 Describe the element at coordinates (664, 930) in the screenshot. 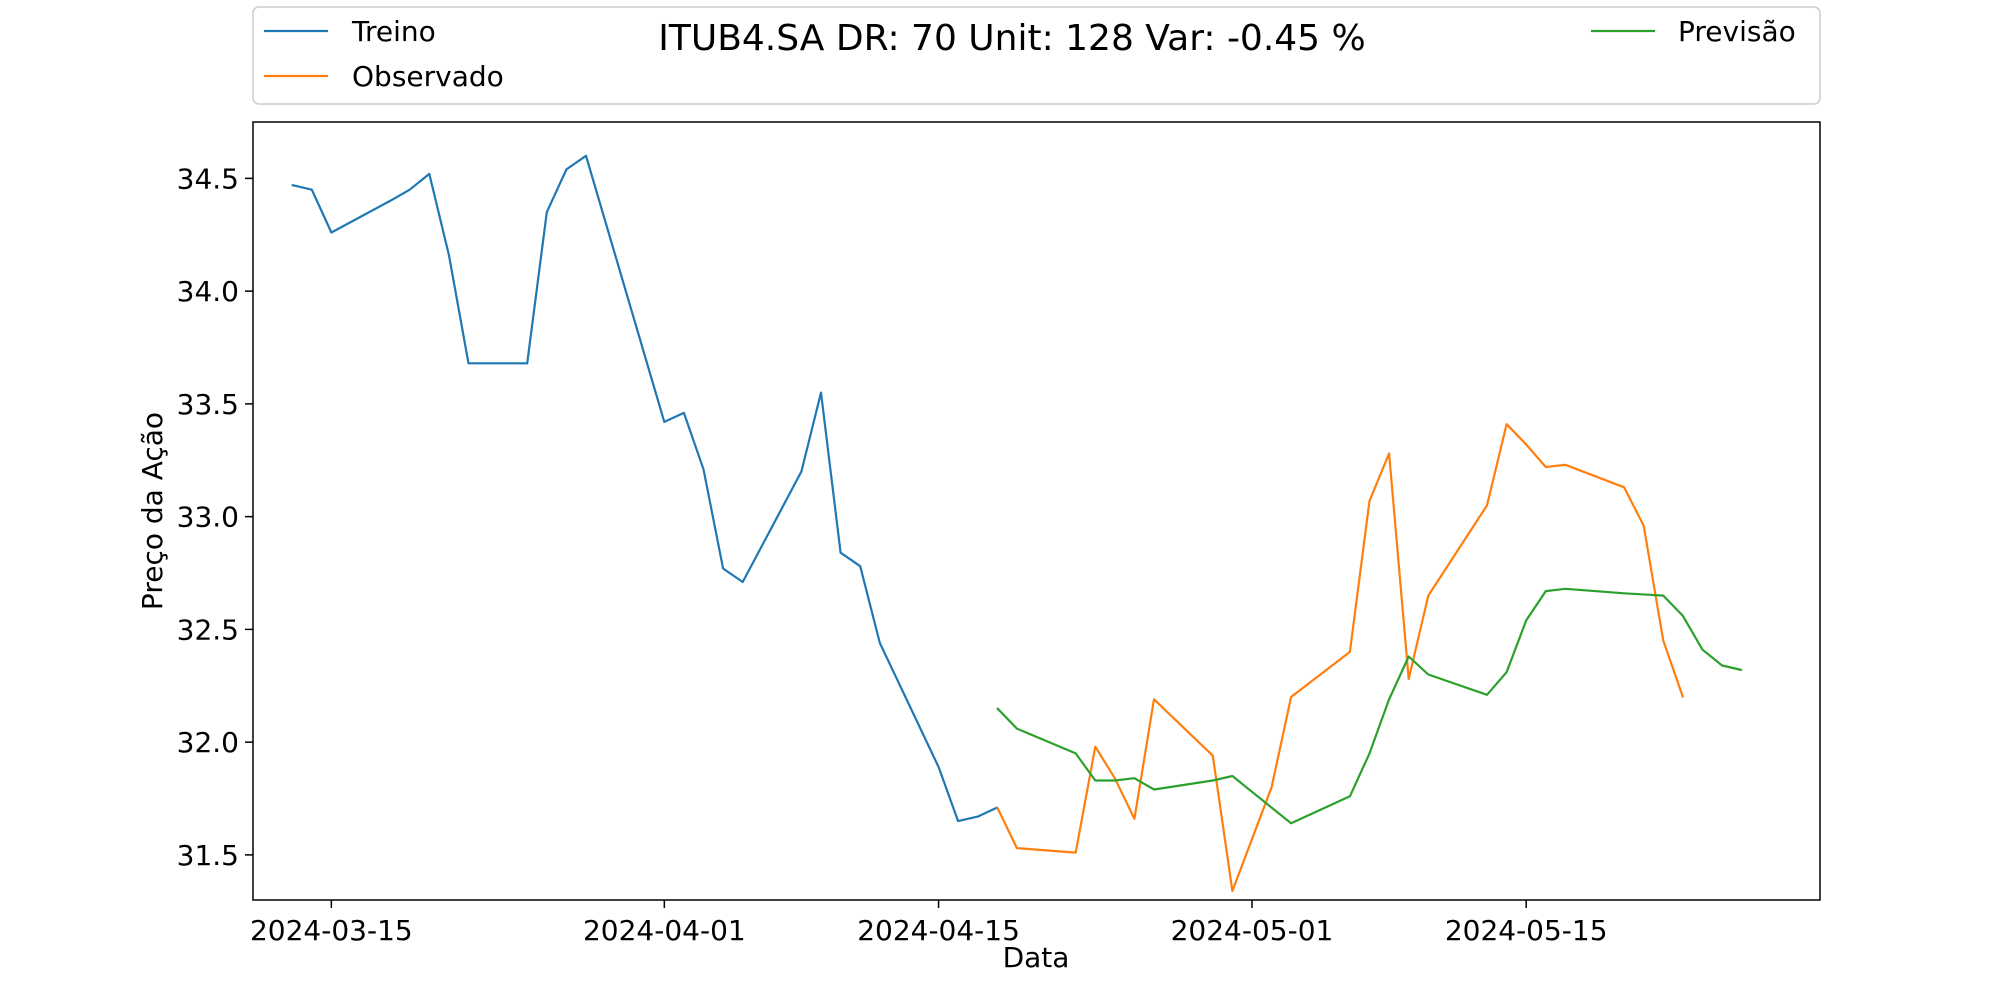

I see `x-tick-label: 2024-04-01` at that location.